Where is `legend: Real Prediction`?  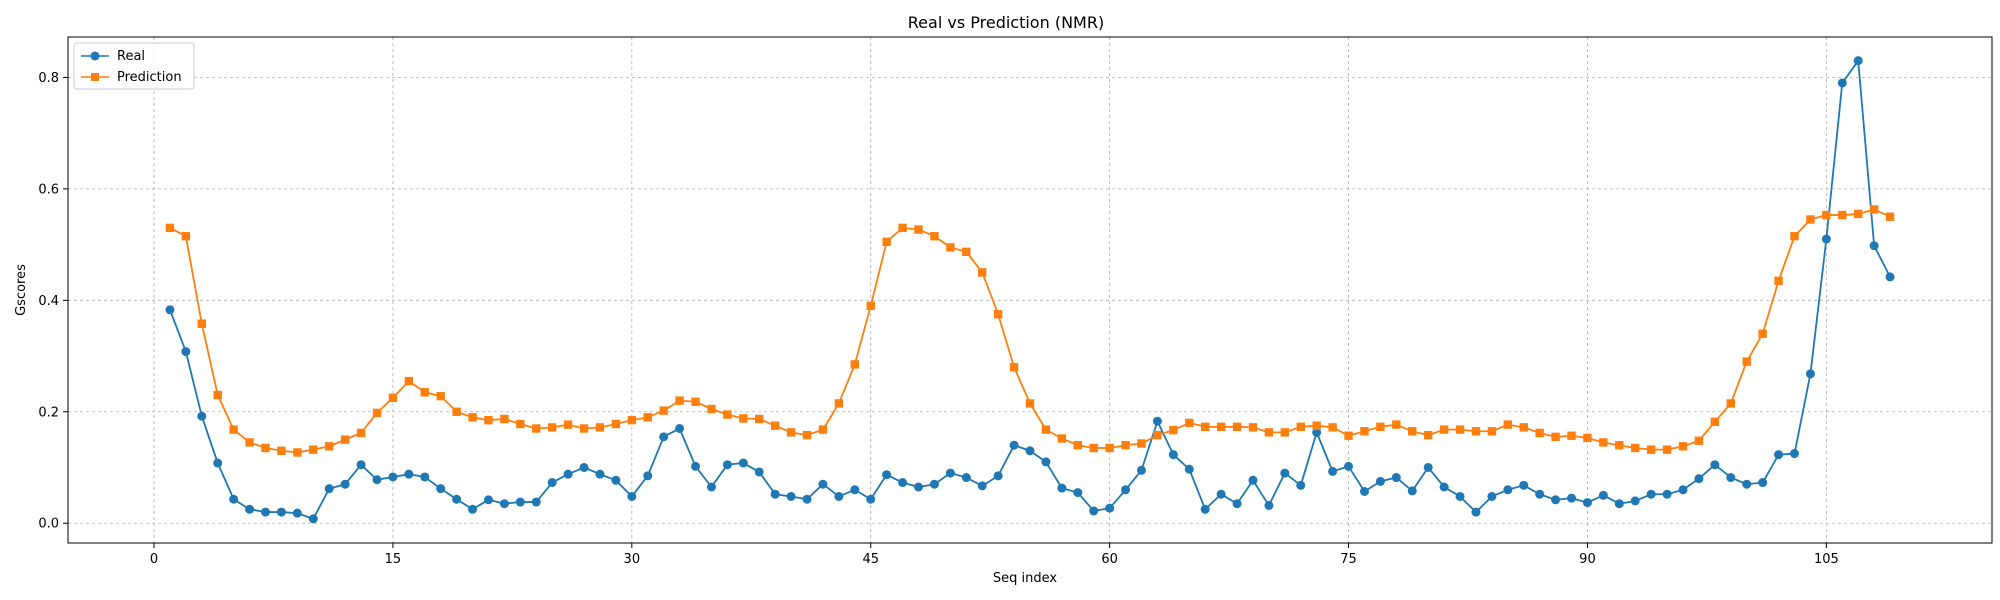 legend: Real Prediction is located at coordinates (134, 66).